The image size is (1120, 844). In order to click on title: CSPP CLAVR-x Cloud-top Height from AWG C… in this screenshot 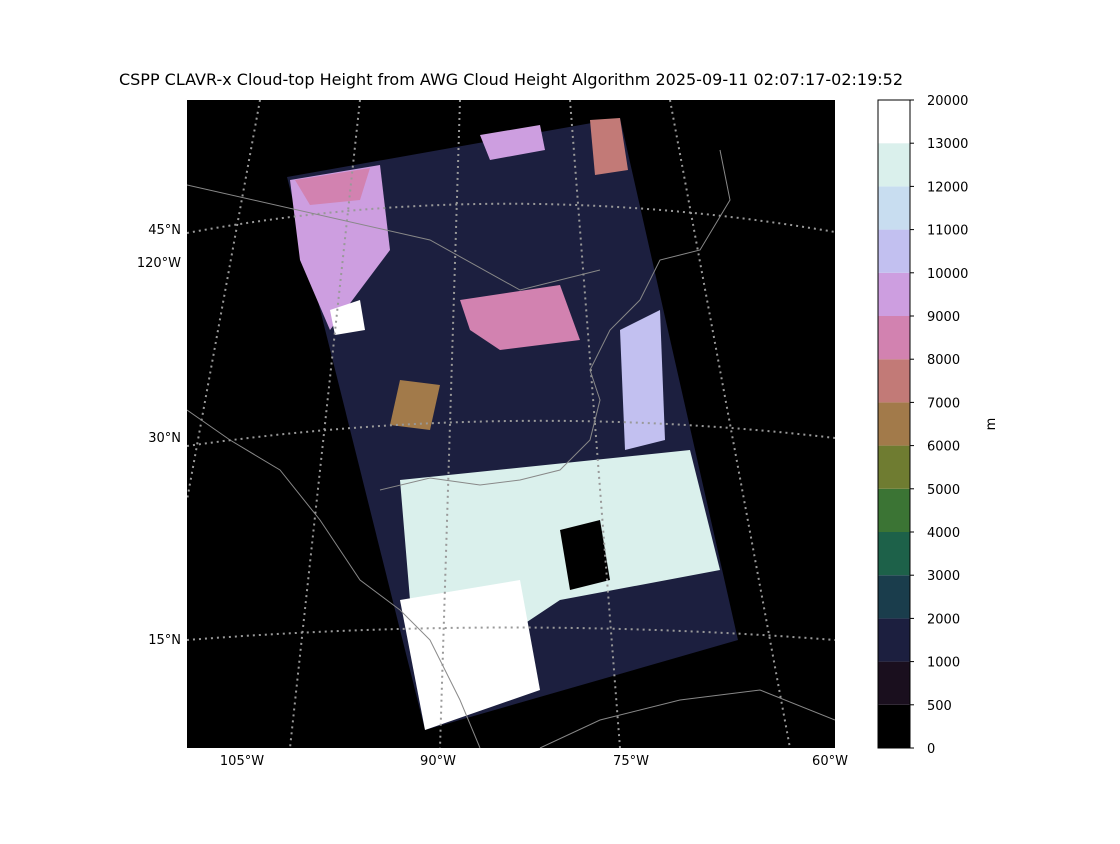, I will do `click(511, 79)`.